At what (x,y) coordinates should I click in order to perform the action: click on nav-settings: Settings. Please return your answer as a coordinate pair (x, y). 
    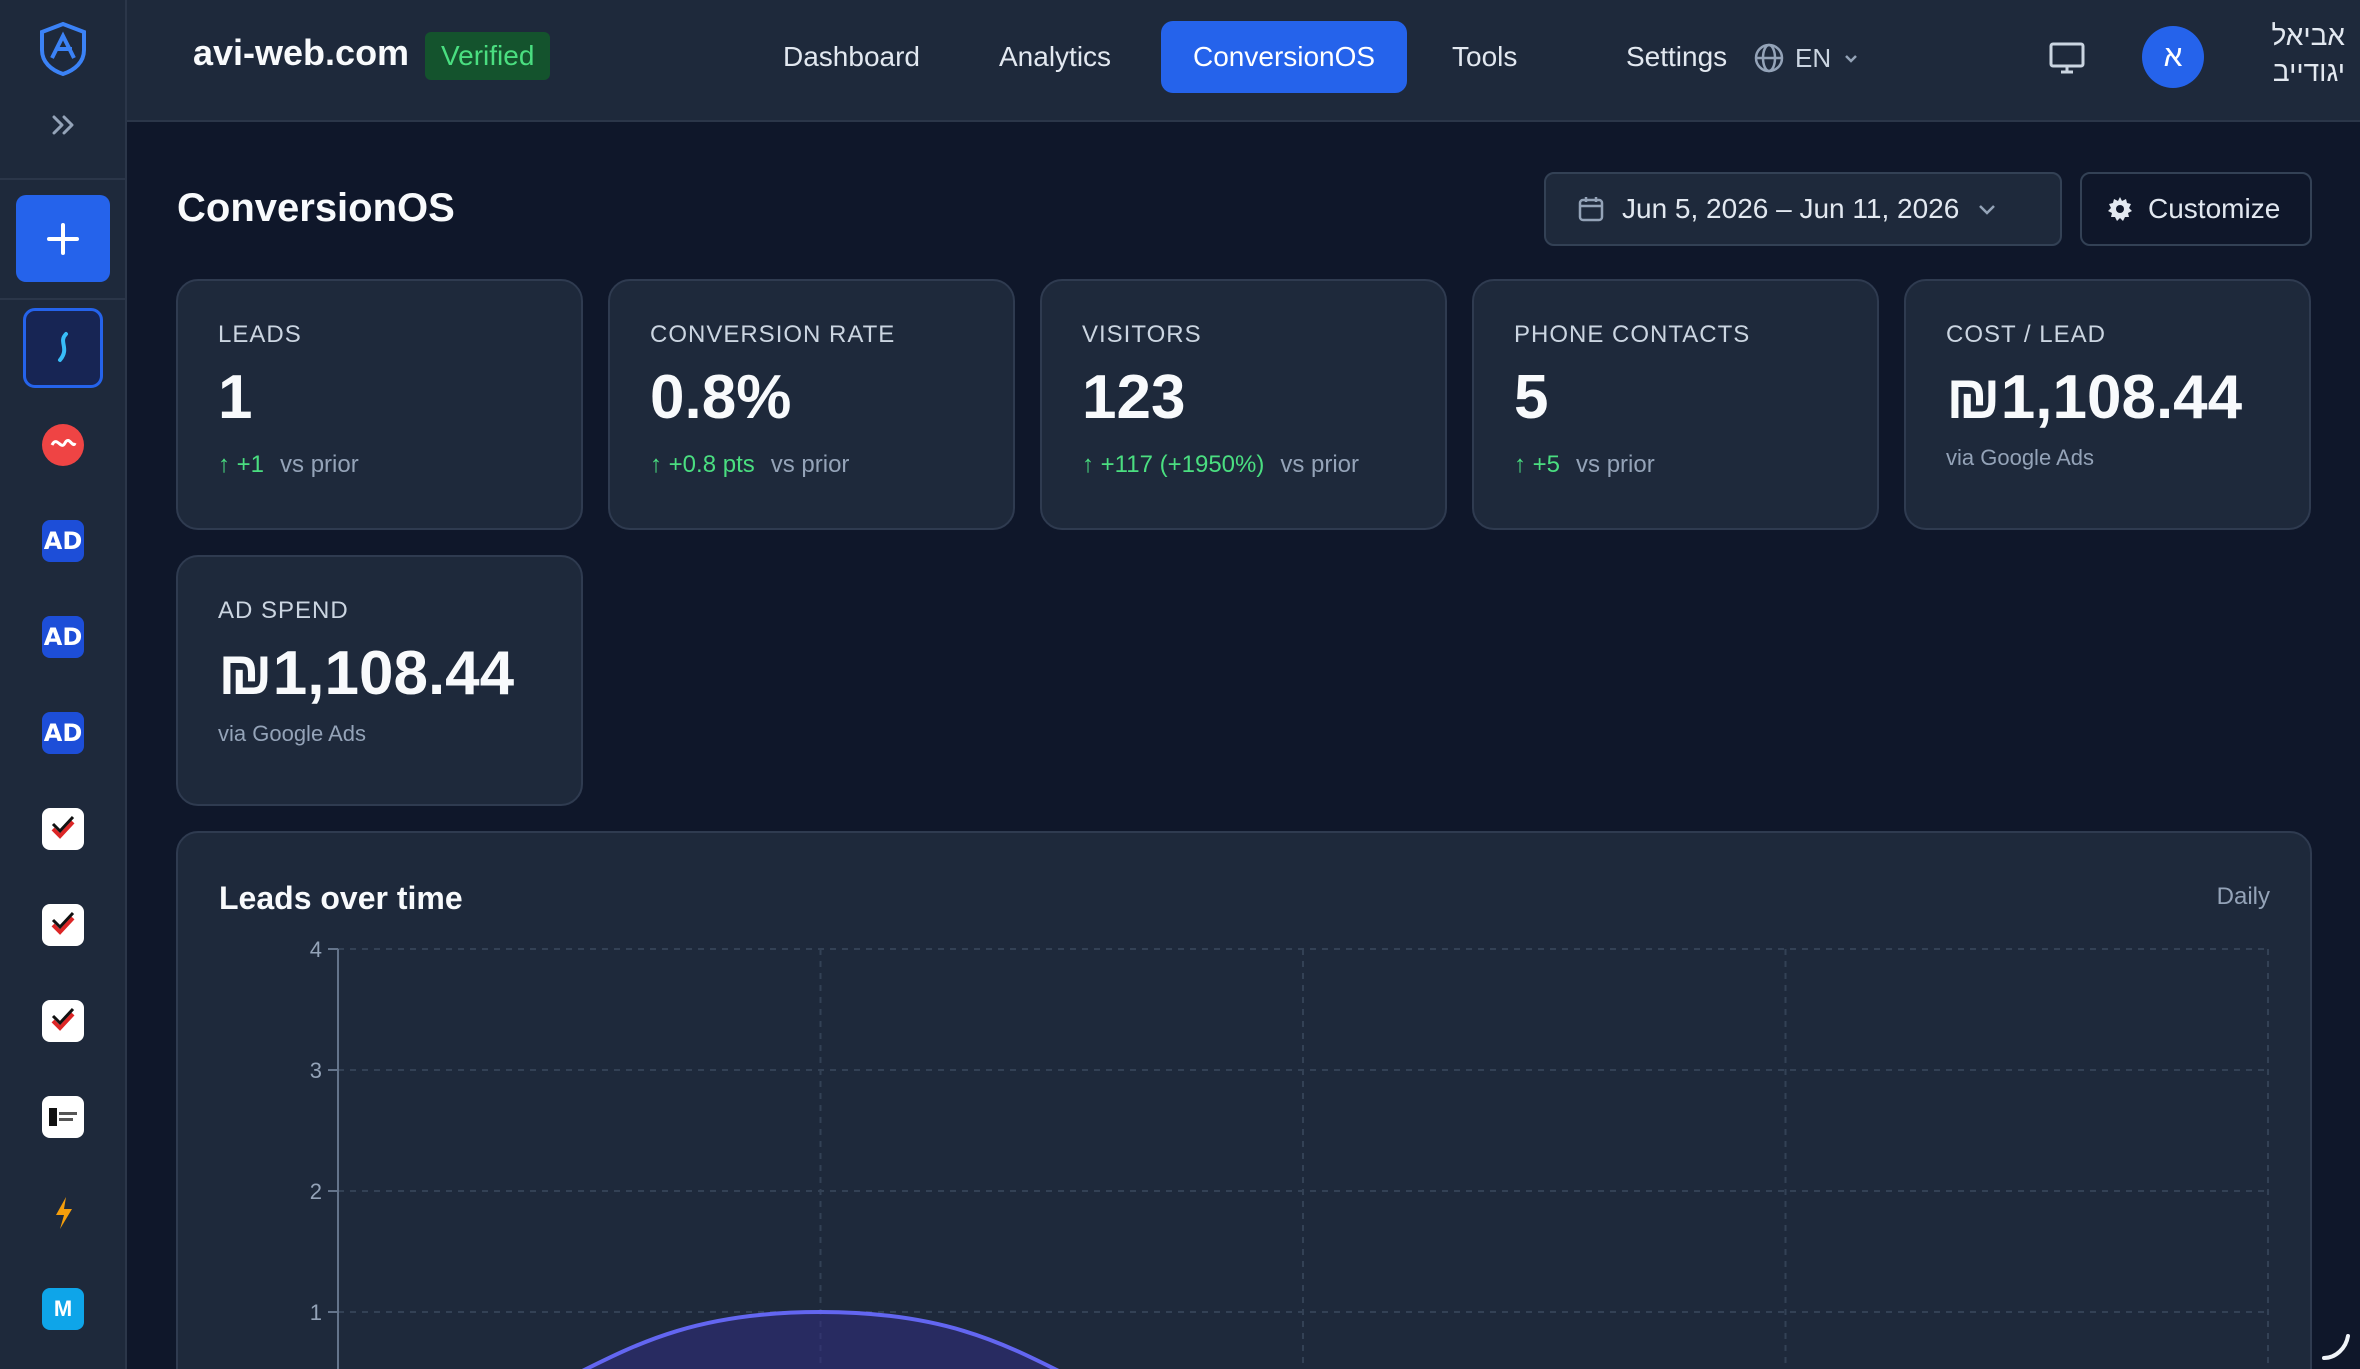
    Looking at the image, I should click on (1677, 56).